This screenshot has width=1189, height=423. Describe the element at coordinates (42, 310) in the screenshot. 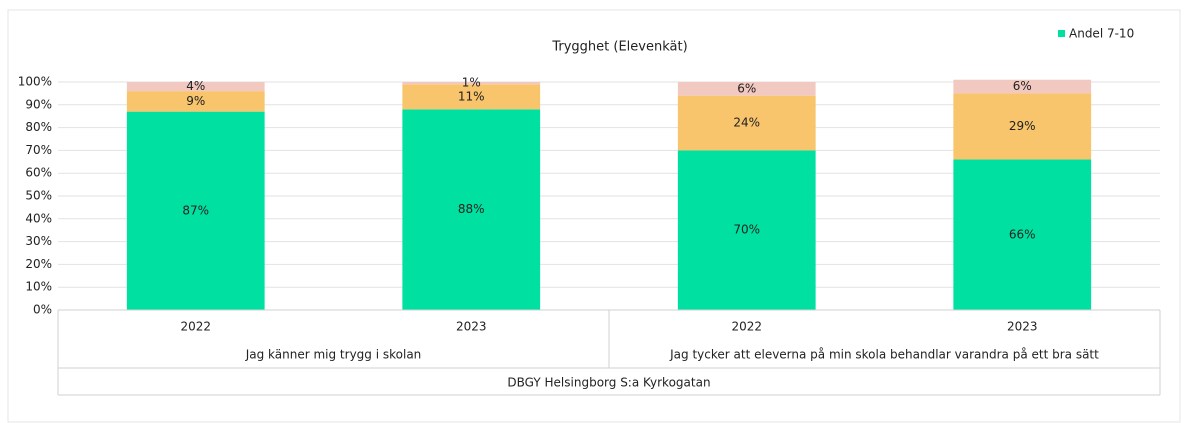

I see `y-tick-label: 0%` at that location.